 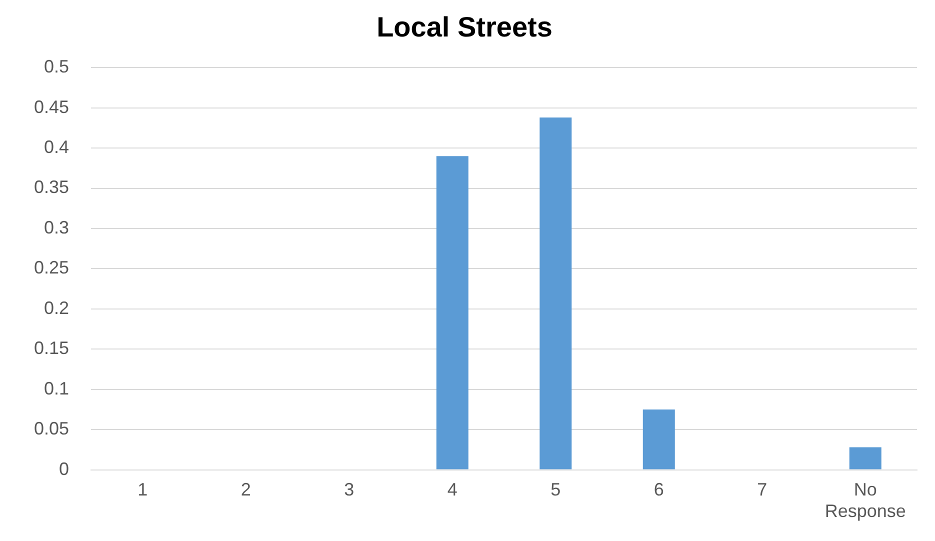 I want to click on y-tick-label: 0.3, so click(x=57, y=227).